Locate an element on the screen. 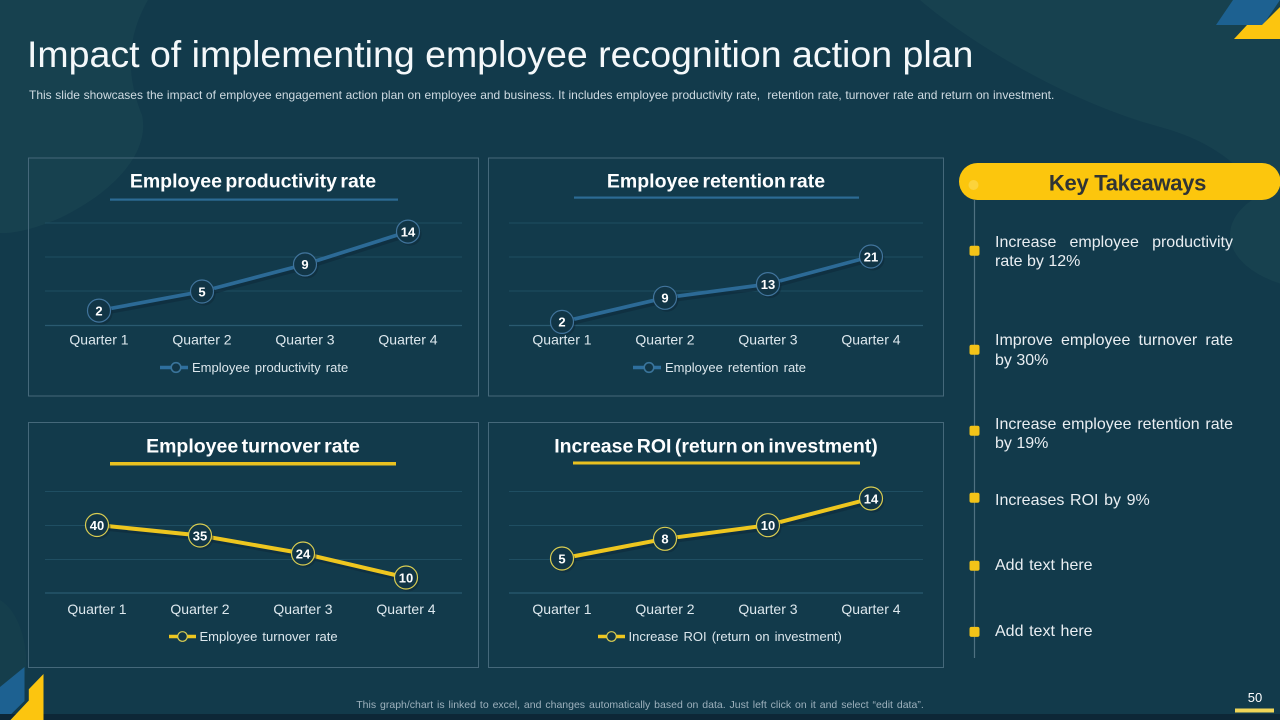 This screenshot has height=720, width=1280. svg-text: 40 is located at coordinates (97, 525).